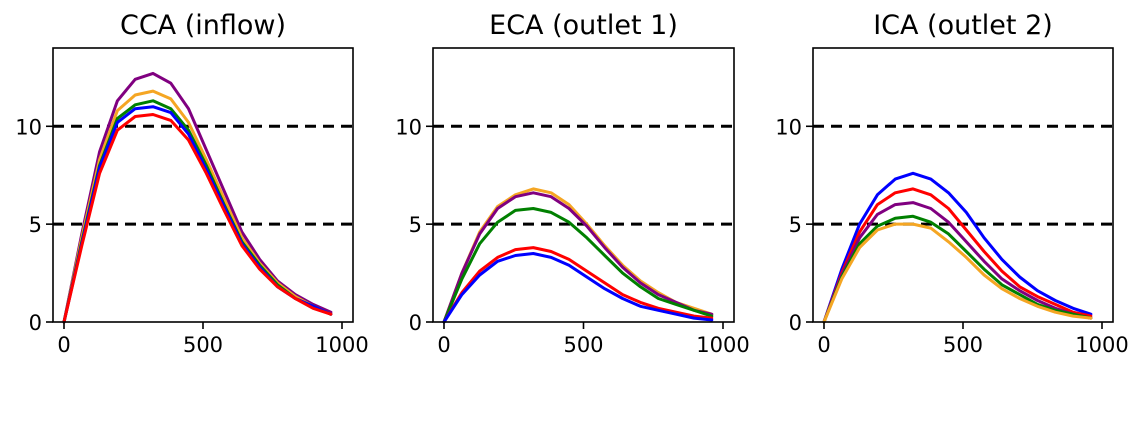 The image size is (1142, 421). Describe the element at coordinates (963, 25) in the screenshot. I see `chart-title: ICA (outlet 2)` at that location.